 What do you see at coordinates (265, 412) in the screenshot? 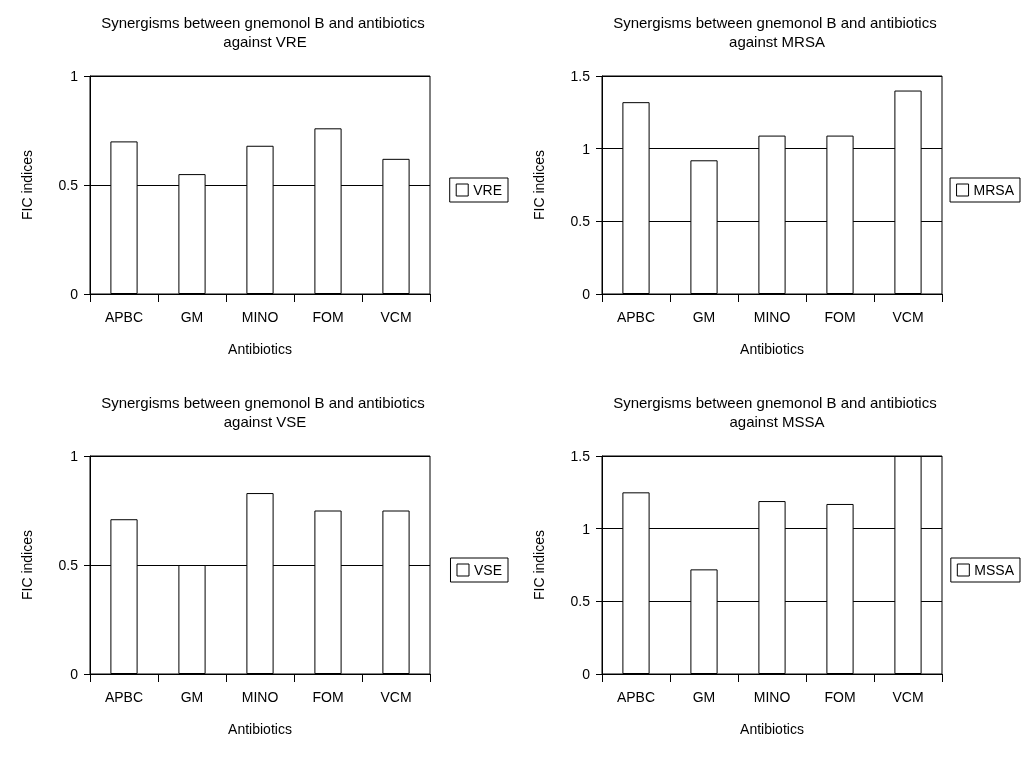
I see `chart-title: Synergisms between gnemonol B and antibiotics against VSE` at bounding box center [265, 412].